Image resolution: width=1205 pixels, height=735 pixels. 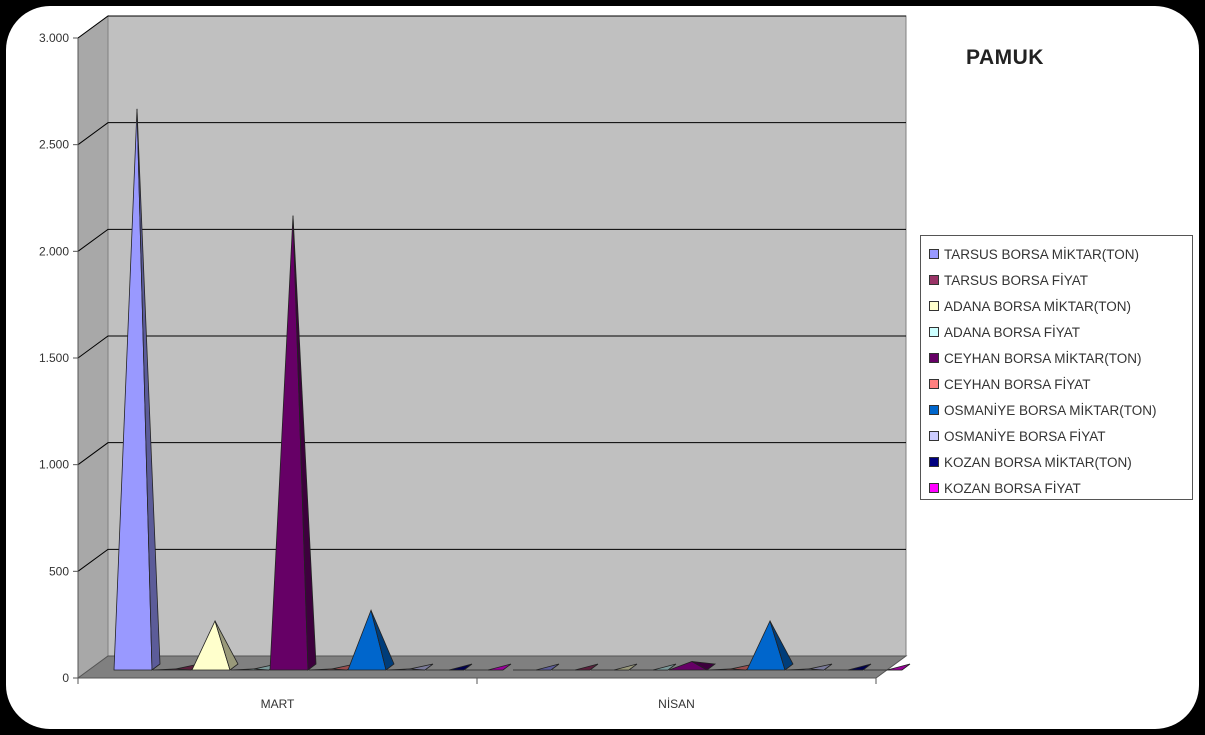 I want to click on legend-item: CEYHAN BORSA MİKTAR(TON), so click(x=1060, y=358).